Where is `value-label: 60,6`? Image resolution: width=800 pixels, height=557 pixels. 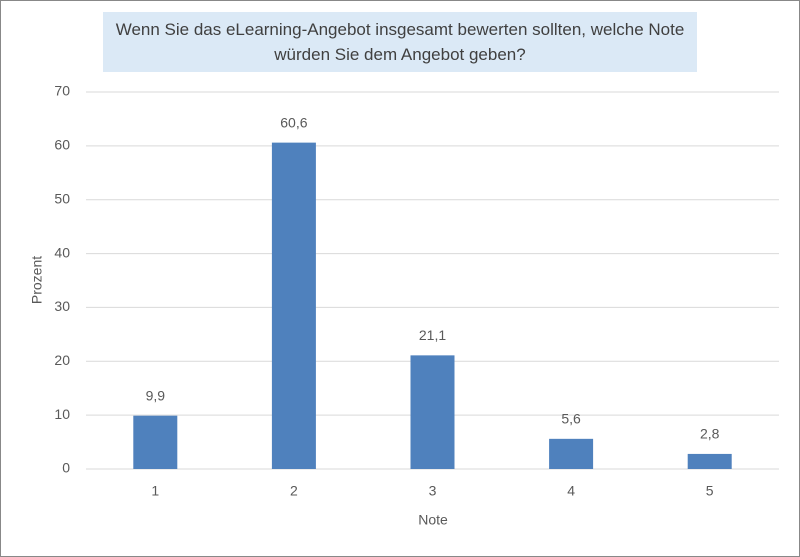 value-label: 60,6 is located at coordinates (293, 122).